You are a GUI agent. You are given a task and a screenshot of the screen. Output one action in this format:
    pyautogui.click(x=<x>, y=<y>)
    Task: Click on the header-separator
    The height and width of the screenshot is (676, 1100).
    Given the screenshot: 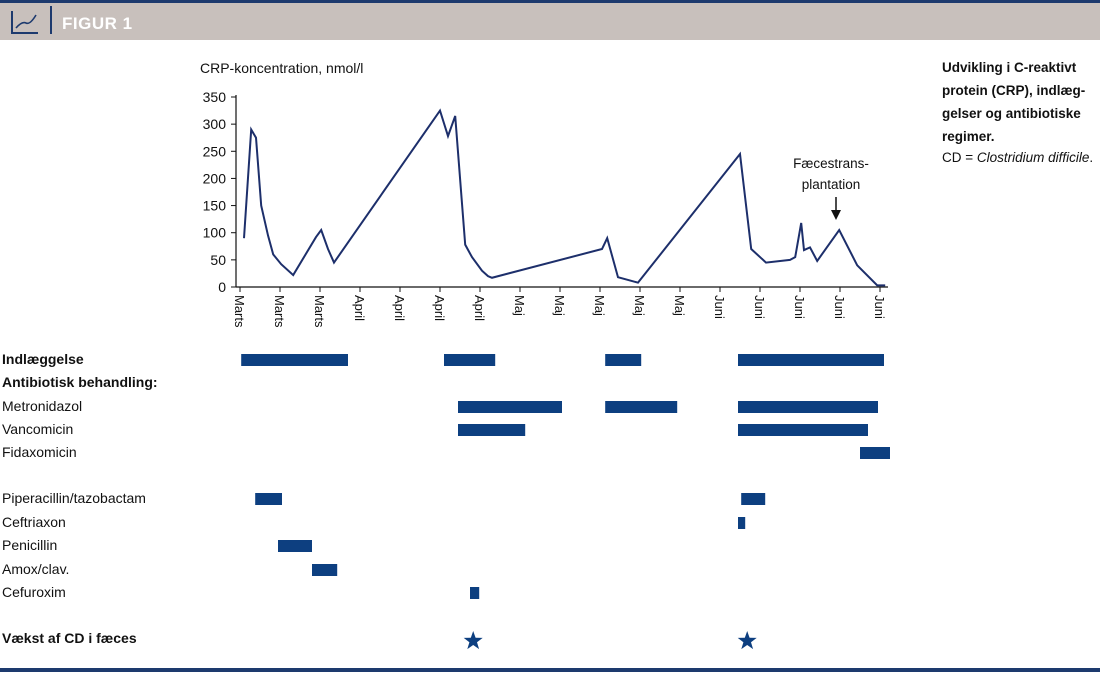 What is the action you would take?
    pyautogui.click(x=51, y=20)
    